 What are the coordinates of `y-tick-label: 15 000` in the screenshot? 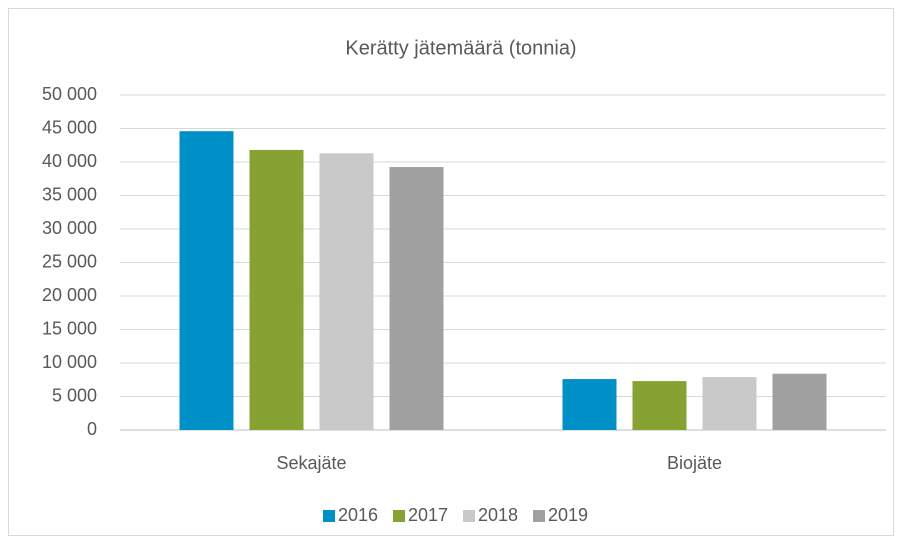 It's located at (69, 328).